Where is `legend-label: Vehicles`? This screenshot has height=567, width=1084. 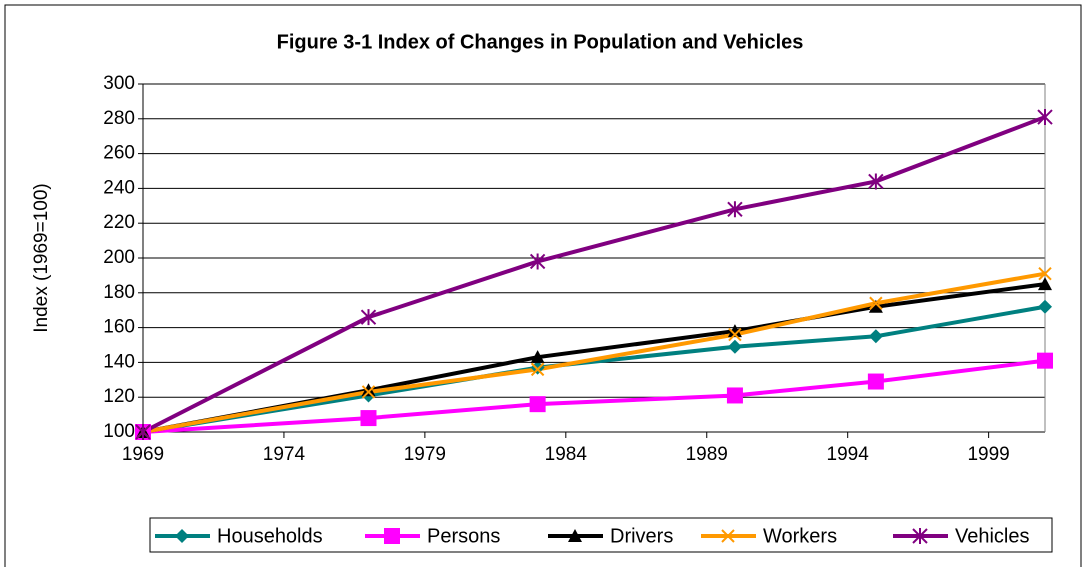 legend-label: Vehicles is located at coordinates (992, 536).